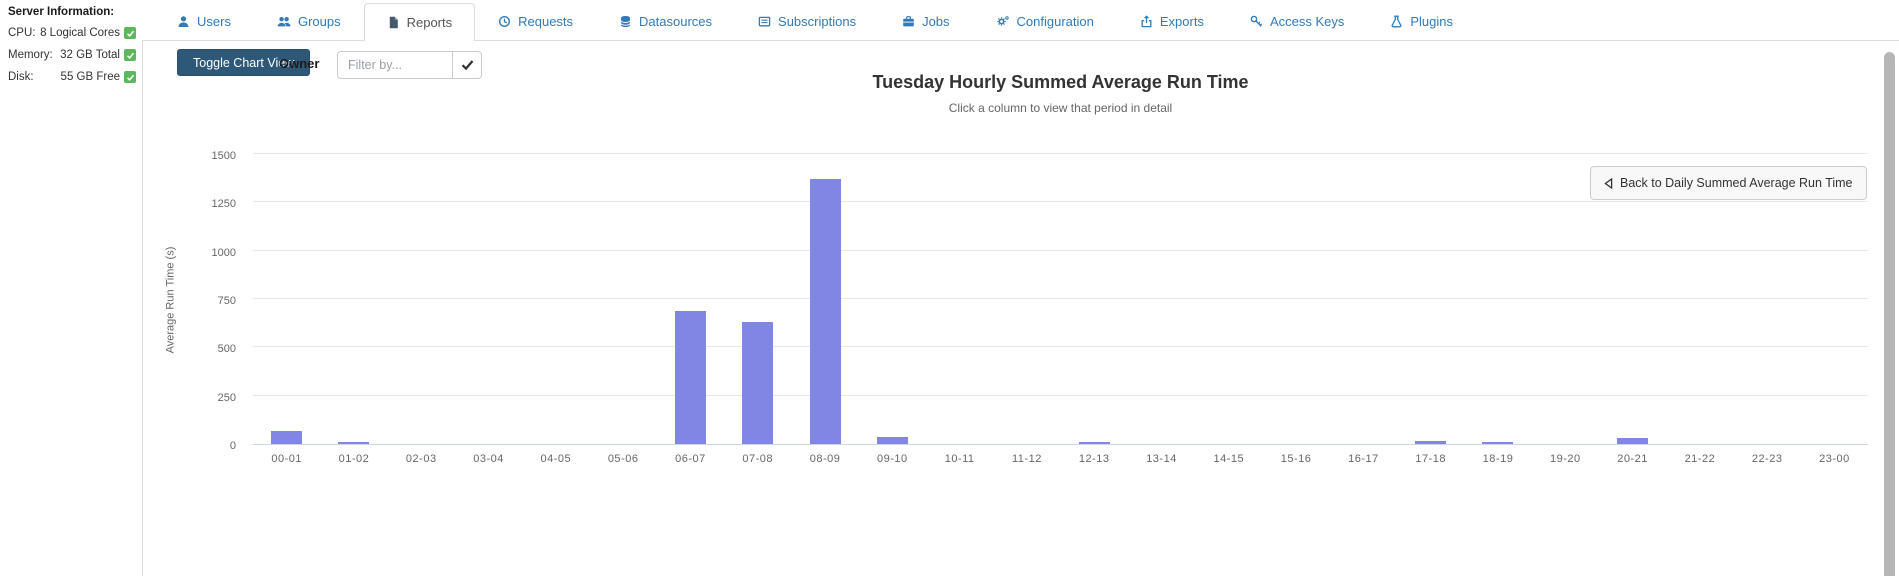 The image size is (1899, 576). What do you see at coordinates (223, 252) in the screenshot?
I see `y-tick-label: 1000` at bounding box center [223, 252].